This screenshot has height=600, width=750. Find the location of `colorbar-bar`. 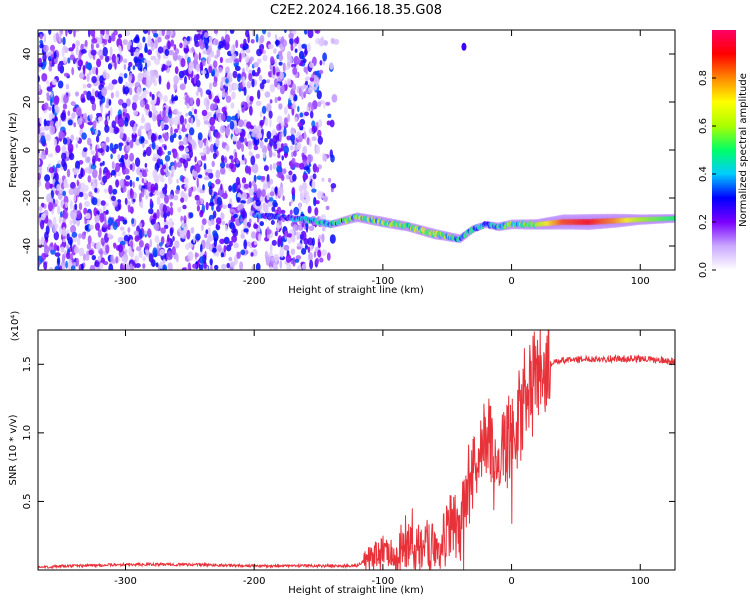

colorbar-bar is located at coordinates (724, 150).